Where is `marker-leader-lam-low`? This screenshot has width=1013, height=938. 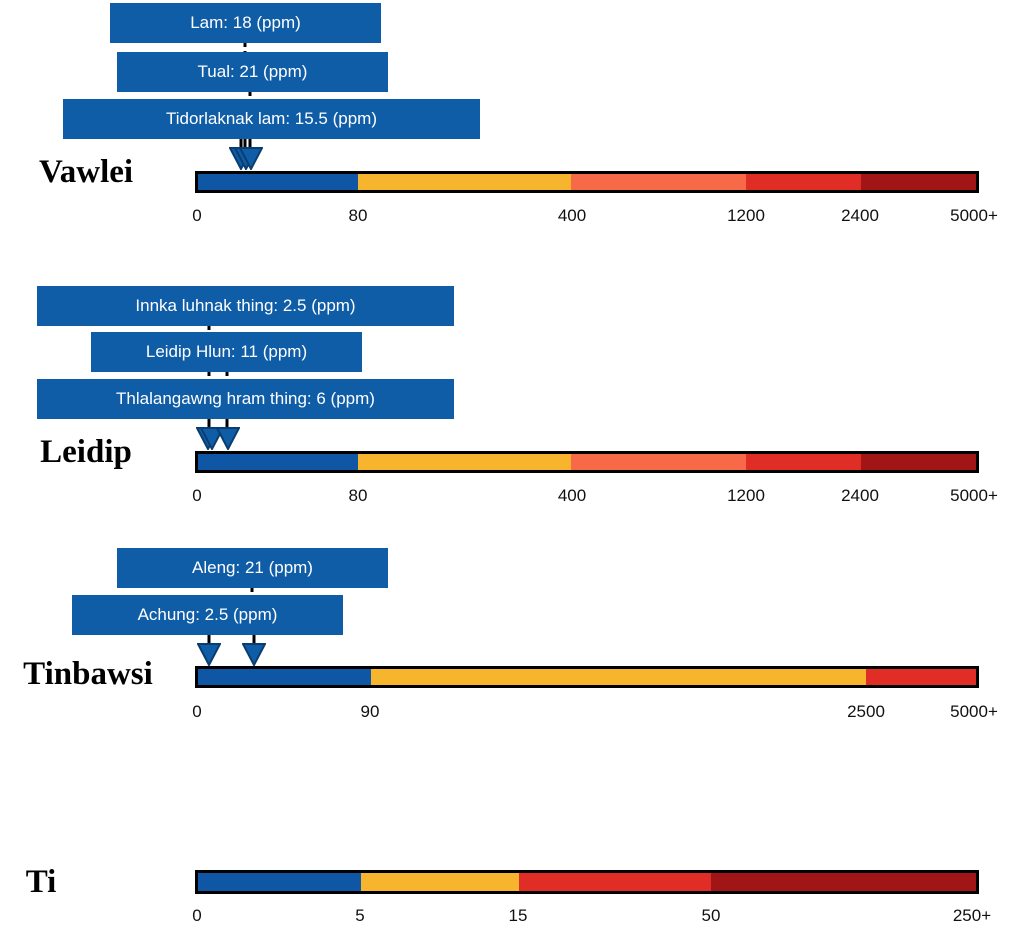
marker-leader-lam-low is located at coordinates (245, 143).